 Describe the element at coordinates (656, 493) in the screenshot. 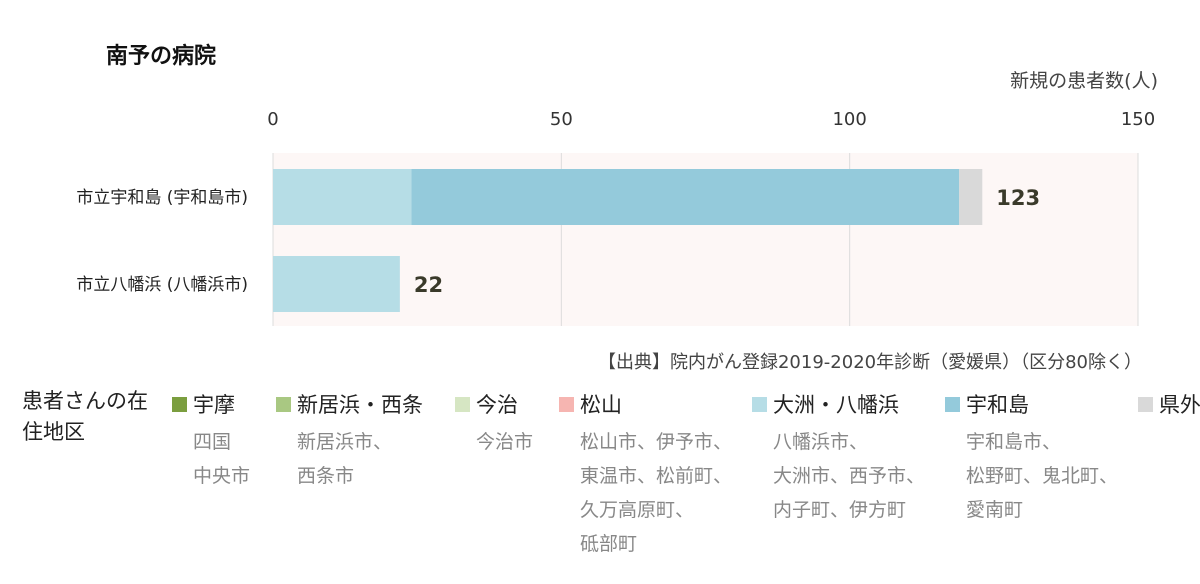

I see `legend-towns: 松山市、伊予市、 東温市、松前町、 久万高原町、 砥部町` at that location.